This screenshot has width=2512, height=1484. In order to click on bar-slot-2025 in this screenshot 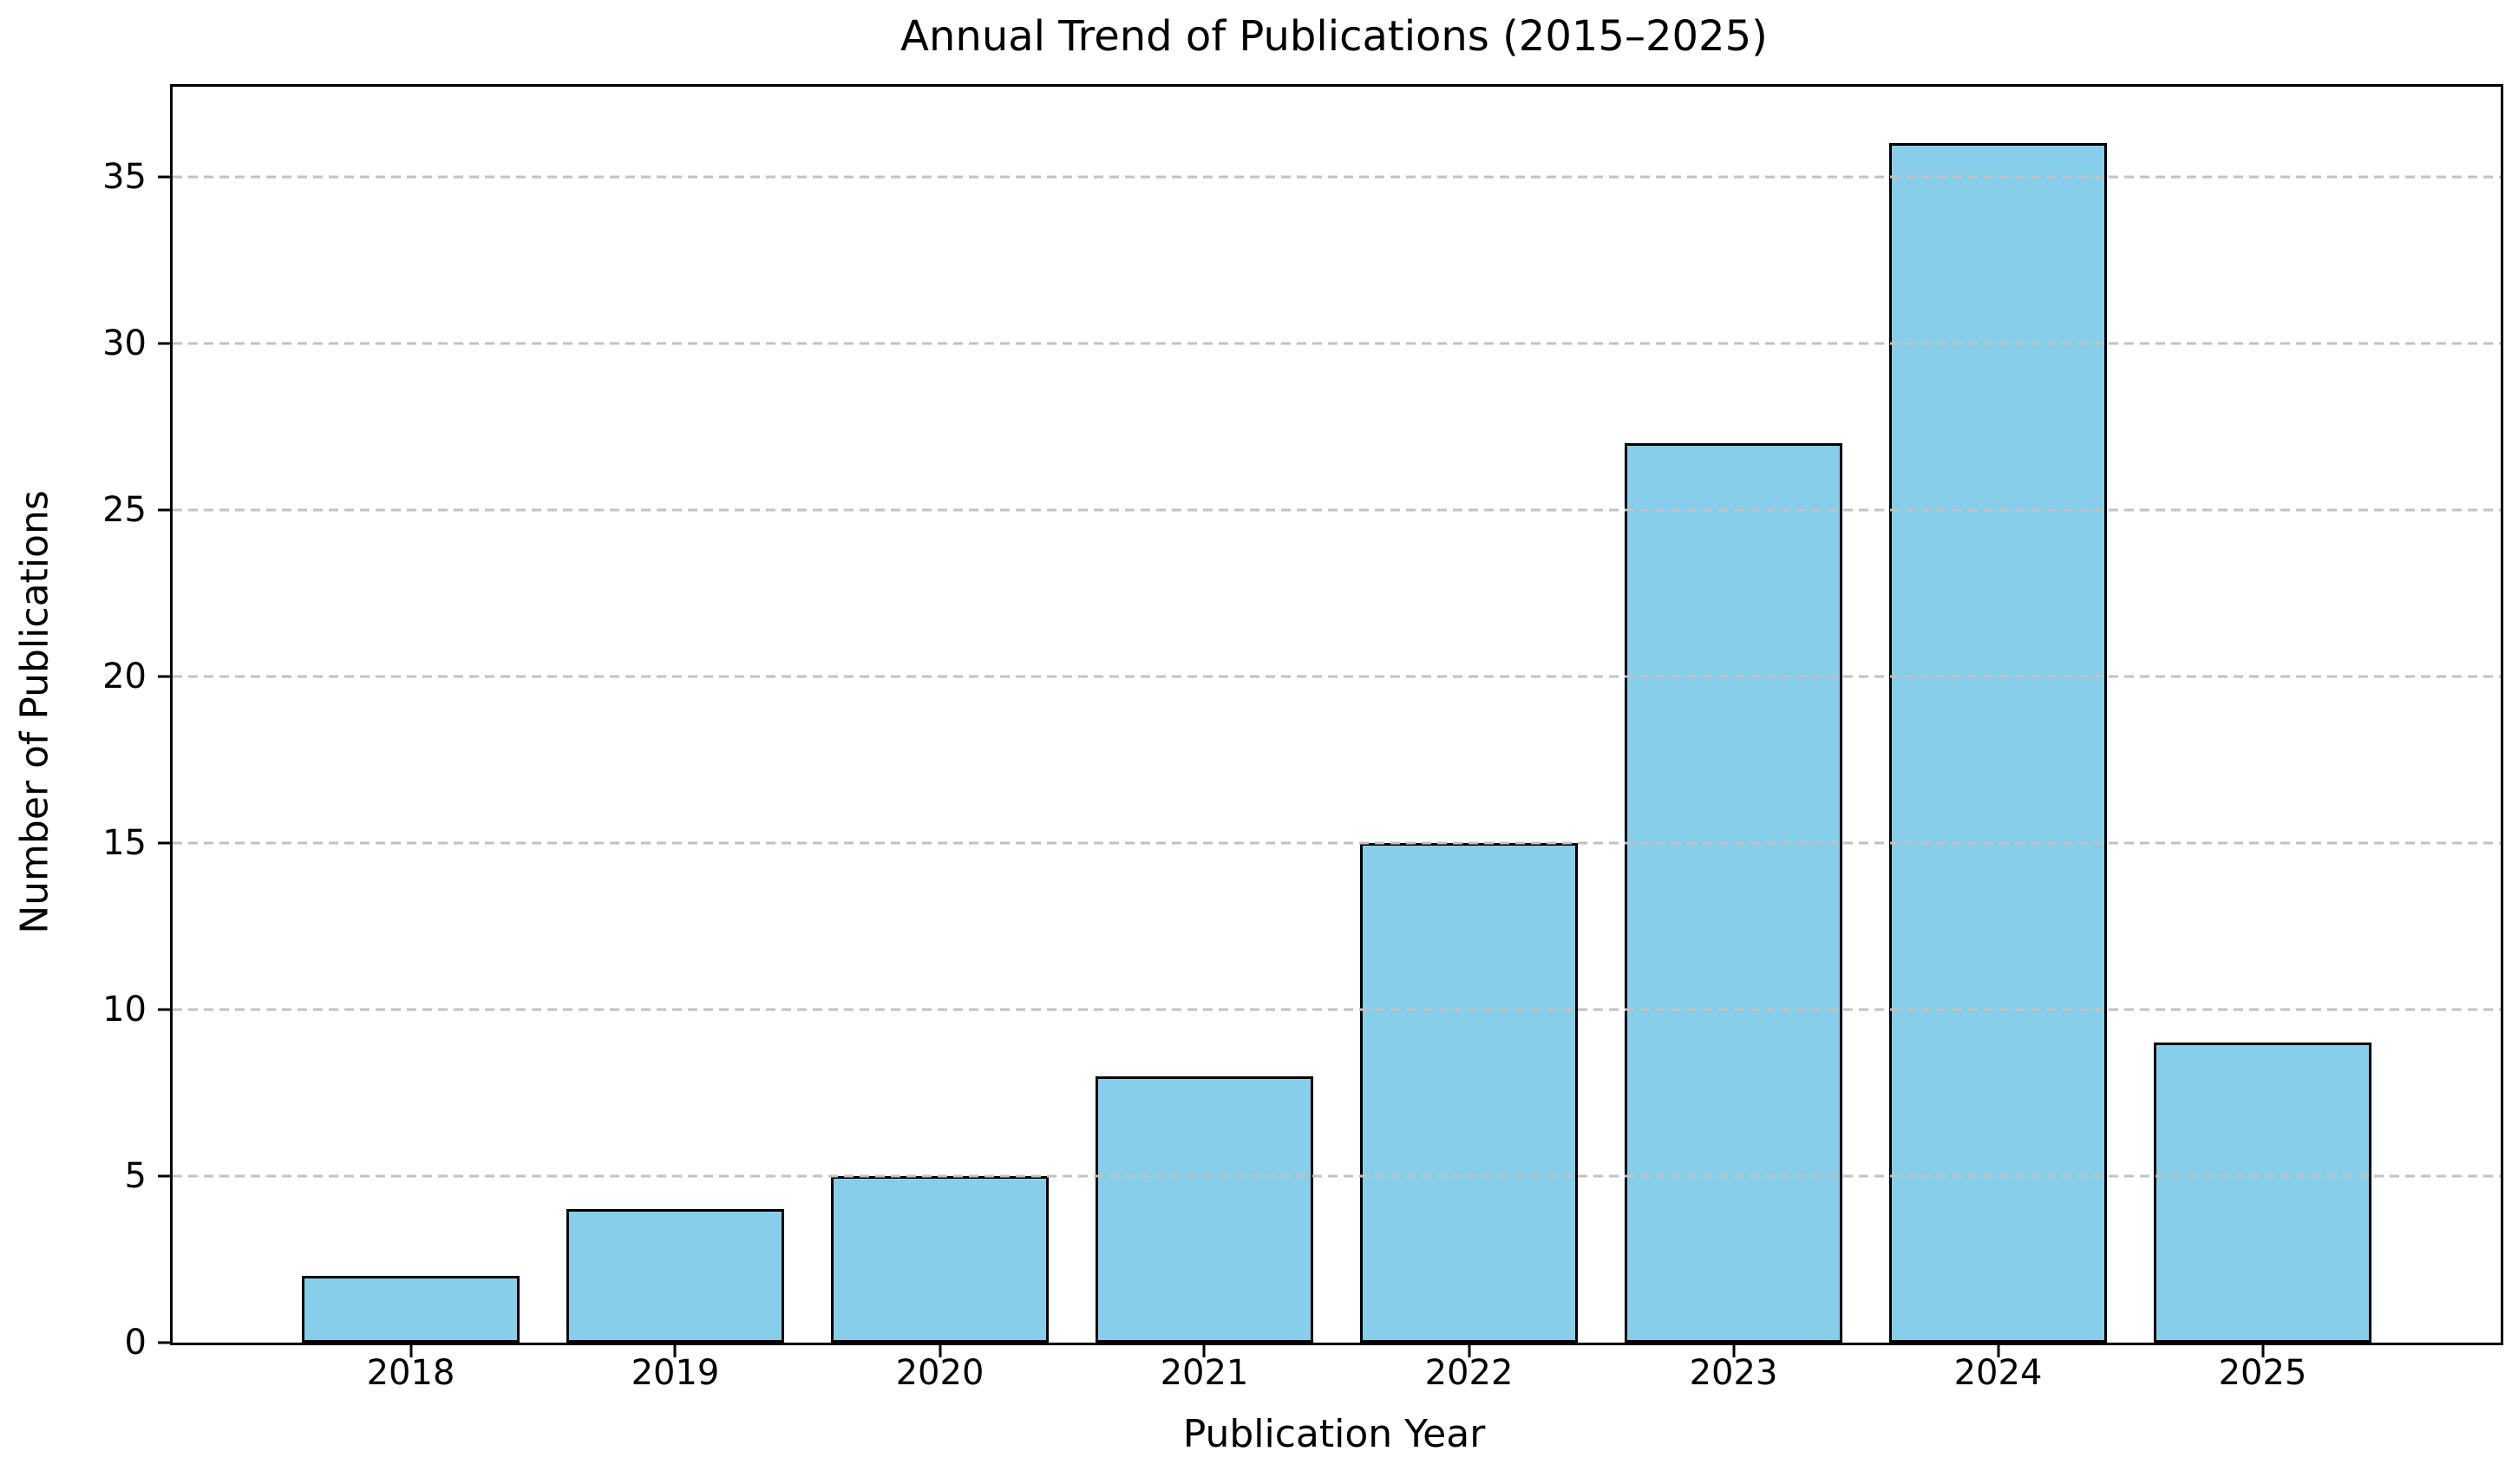, I will do `click(2262, 715)`.